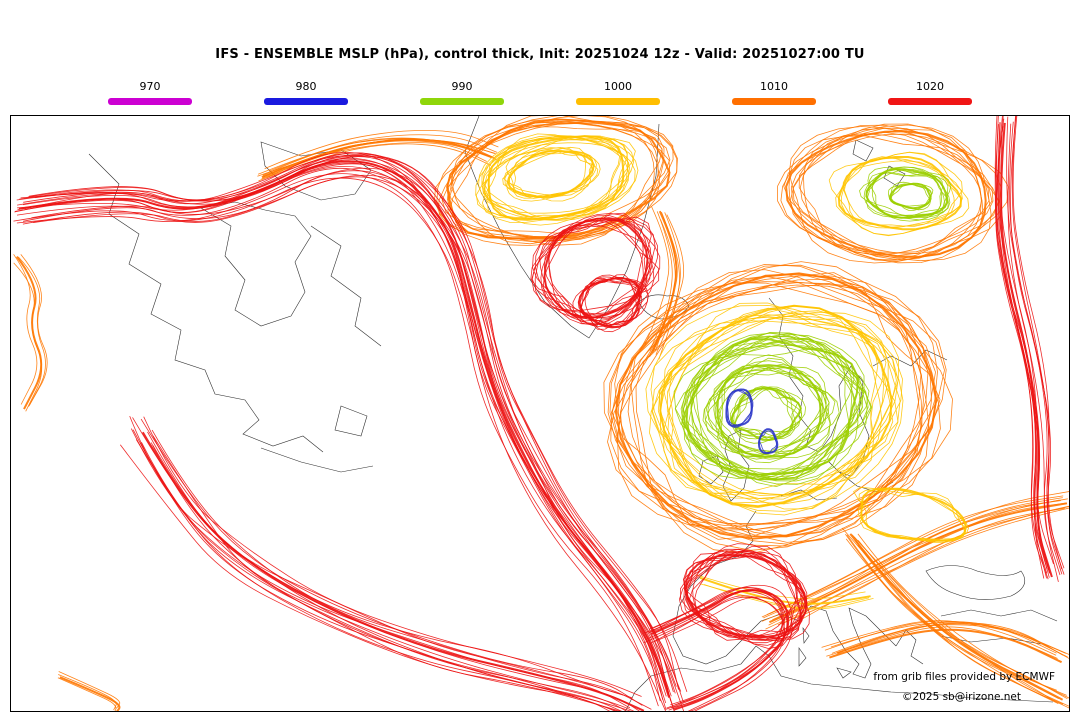  I want to click on coastline-corsica-sardinia, so click(804, 647).